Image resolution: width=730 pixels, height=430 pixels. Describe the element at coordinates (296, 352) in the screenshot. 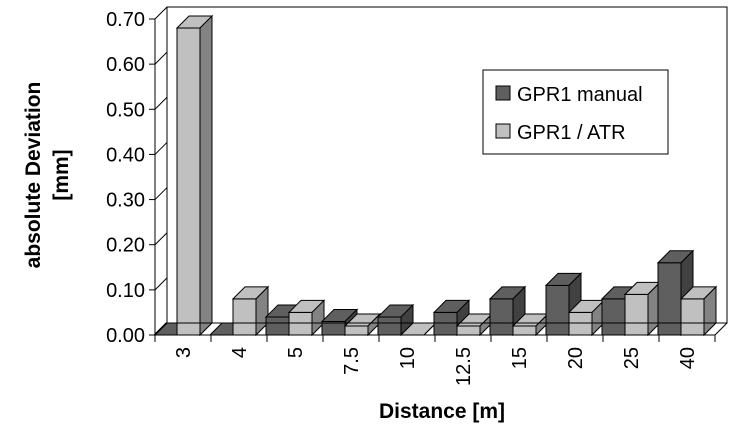

I see `x-tick-label: 5` at that location.